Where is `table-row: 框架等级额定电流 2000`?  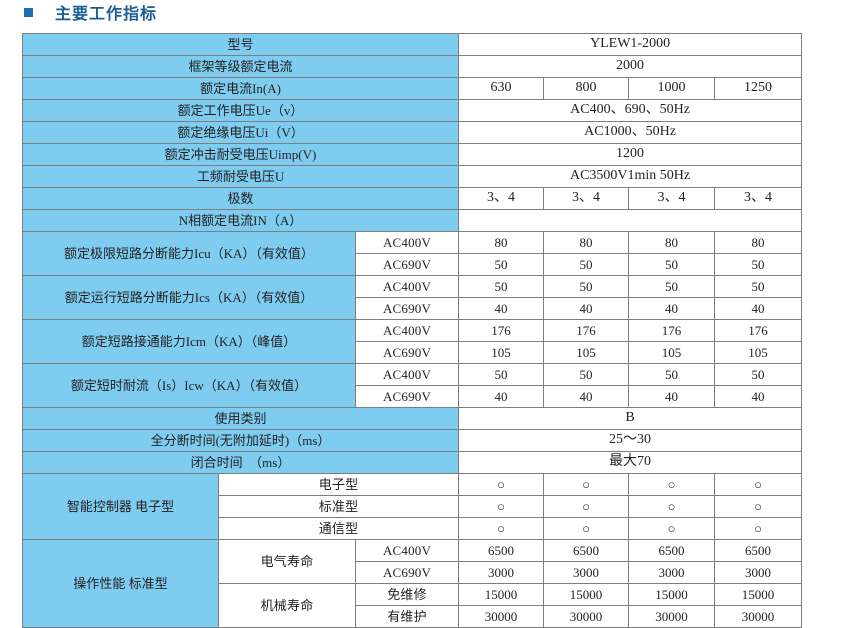
table-row: 框架等级额定电流 2000 is located at coordinates (412, 66).